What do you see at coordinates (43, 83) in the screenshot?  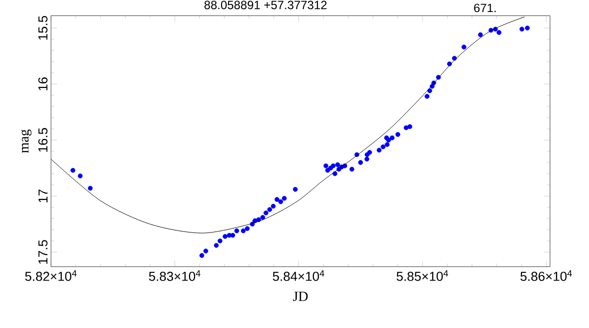 I see `y-tick-label: 16` at bounding box center [43, 83].